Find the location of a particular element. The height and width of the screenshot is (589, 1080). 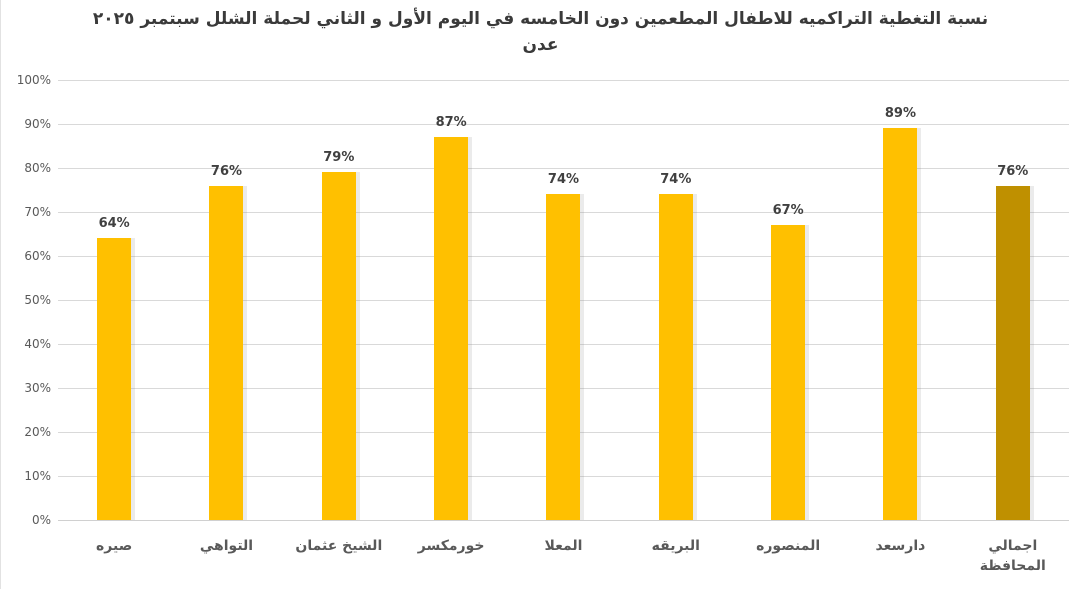

bar-slot: 87% is located at coordinates (451, 300).